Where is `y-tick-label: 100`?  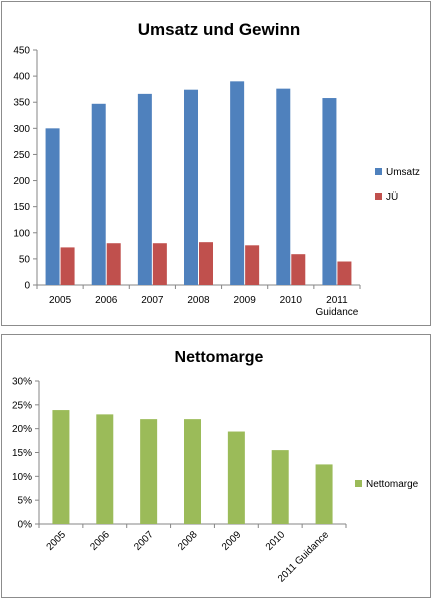
y-tick-label: 100 is located at coordinates (21, 233).